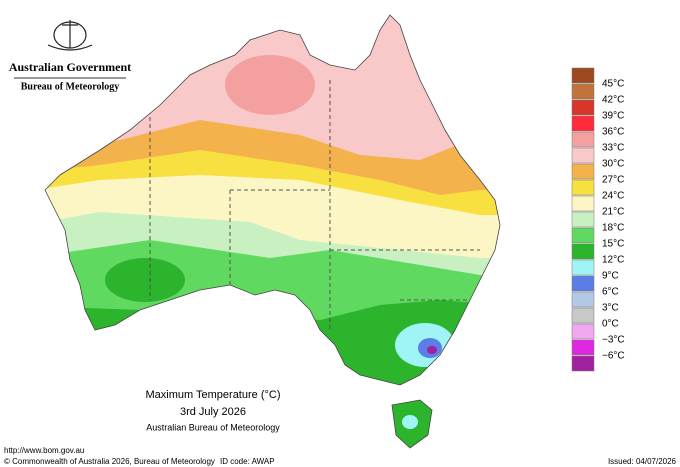  What do you see at coordinates (212, 395) in the screenshot?
I see `map-title: Maximum Temperature (°C)` at bounding box center [212, 395].